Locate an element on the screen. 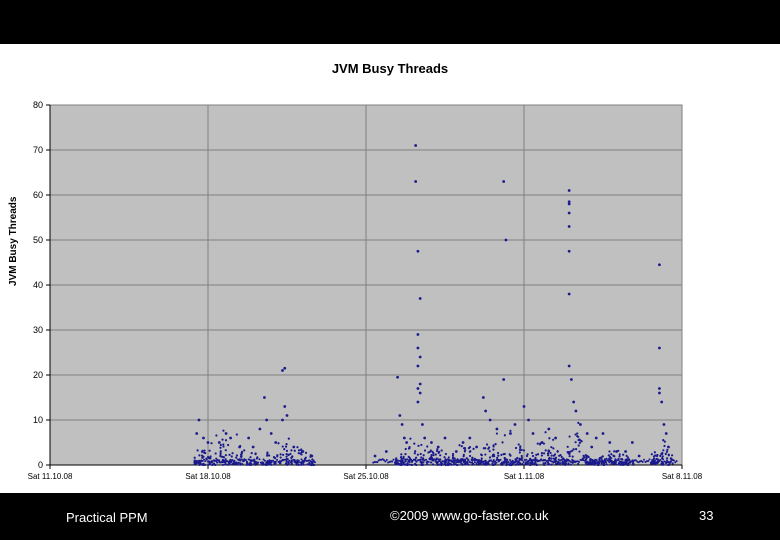 The image size is (780, 540). footer-left-text: Practical PPM is located at coordinates (107, 517).